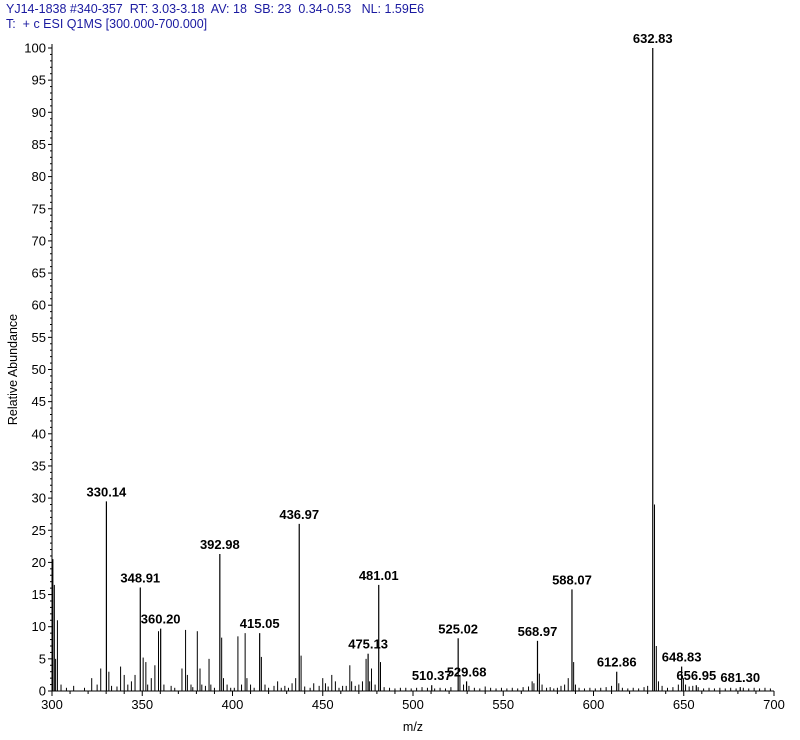 The image size is (800, 740). Describe the element at coordinates (140, 577) in the screenshot. I see `peak-label: 348.91` at that location.